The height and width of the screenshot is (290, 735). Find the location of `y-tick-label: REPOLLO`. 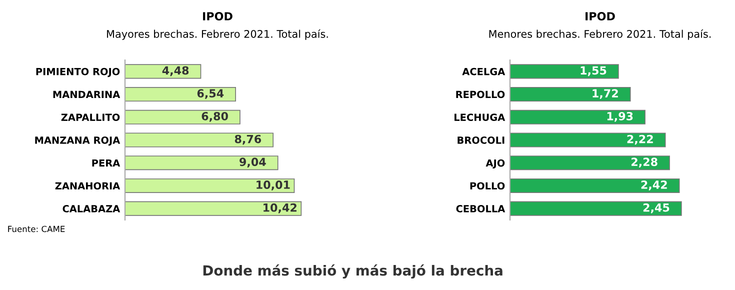

y-tick-label: REPOLLO is located at coordinates (480, 94).